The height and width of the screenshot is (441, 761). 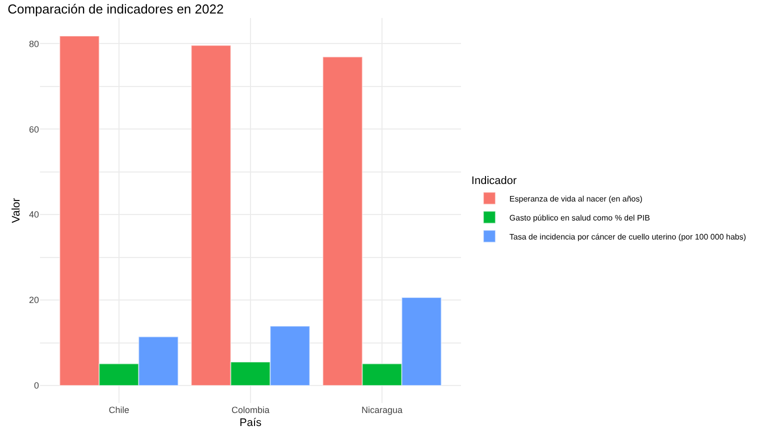 I want to click on chart-title: Comparación de indicadores en 2022, so click(x=116, y=9).